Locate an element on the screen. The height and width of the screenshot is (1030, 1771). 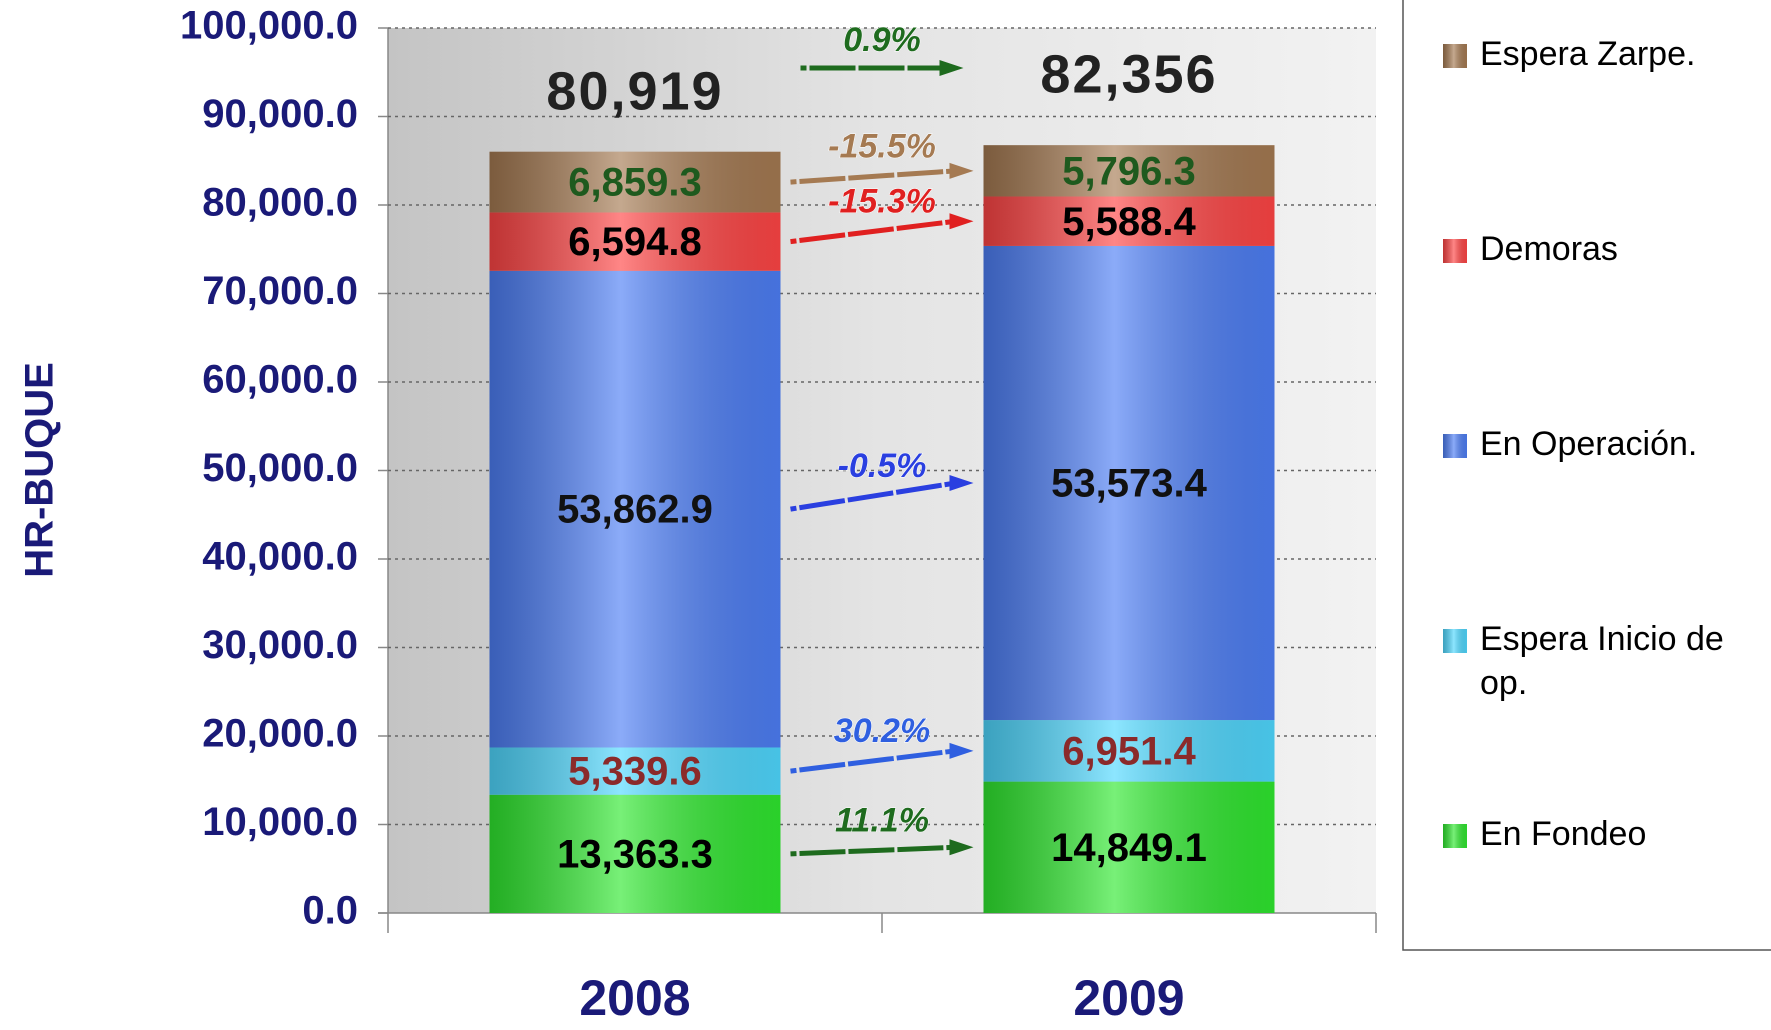
data-label: 6,594.8 is located at coordinates (634, 242).